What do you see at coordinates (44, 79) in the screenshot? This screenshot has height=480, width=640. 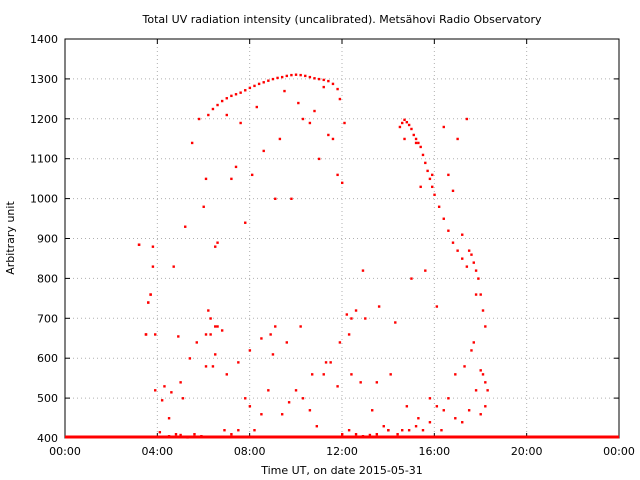 I see `y-tick-label: 1300` at bounding box center [44, 79].